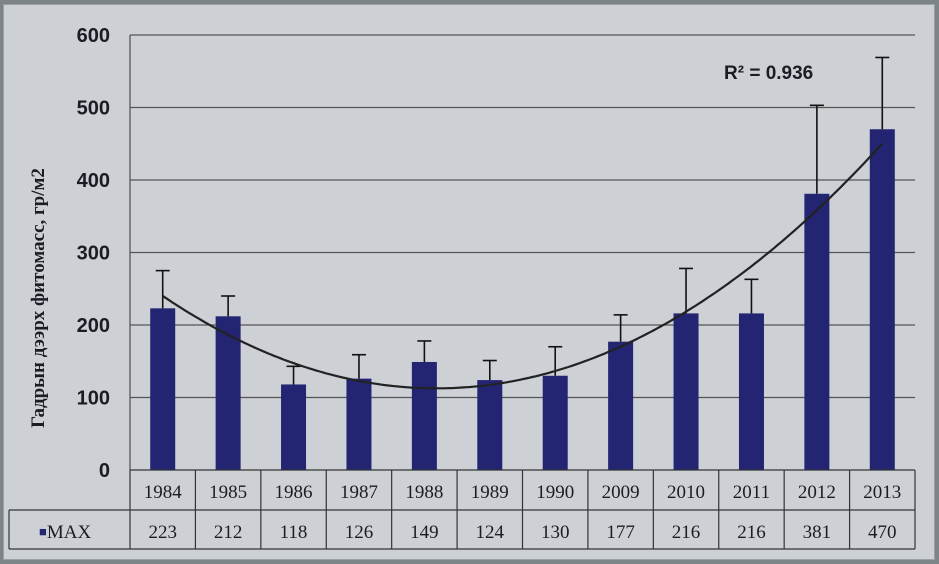  Describe the element at coordinates (93, 109) in the screenshot. I see `y-tick-label: 500` at that location.